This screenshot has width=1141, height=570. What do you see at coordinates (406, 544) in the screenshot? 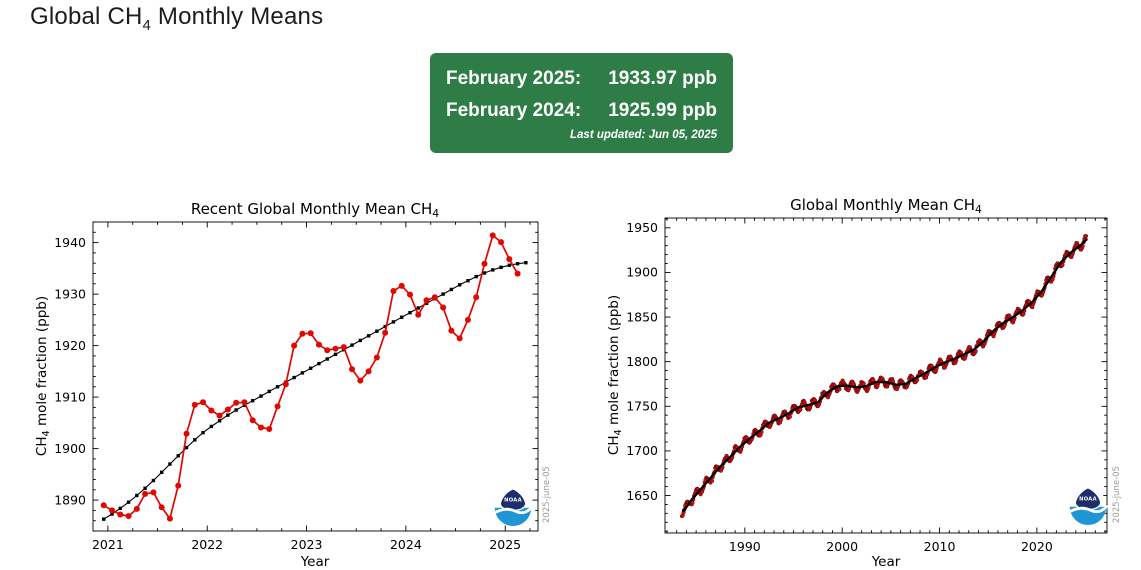
I see `svg-text: 2024` at bounding box center [406, 544].